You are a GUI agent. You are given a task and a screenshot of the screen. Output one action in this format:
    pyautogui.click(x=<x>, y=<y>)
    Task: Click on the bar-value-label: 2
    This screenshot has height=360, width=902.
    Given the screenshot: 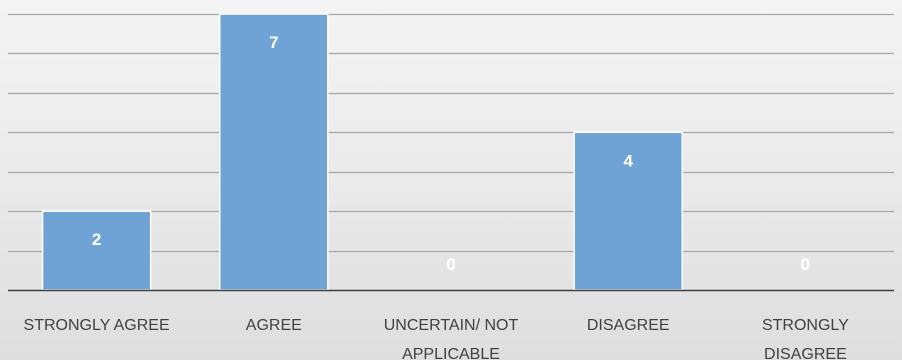 What is the action you would take?
    pyautogui.click(x=96, y=239)
    